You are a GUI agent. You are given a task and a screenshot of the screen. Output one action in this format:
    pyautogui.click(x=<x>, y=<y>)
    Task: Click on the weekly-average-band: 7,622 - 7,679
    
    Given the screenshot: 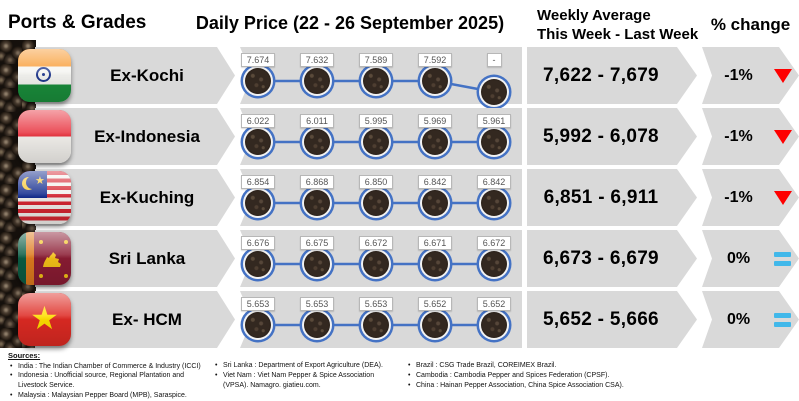 What is the action you would take?
    pyautogui.click(x=612, y=75)
    